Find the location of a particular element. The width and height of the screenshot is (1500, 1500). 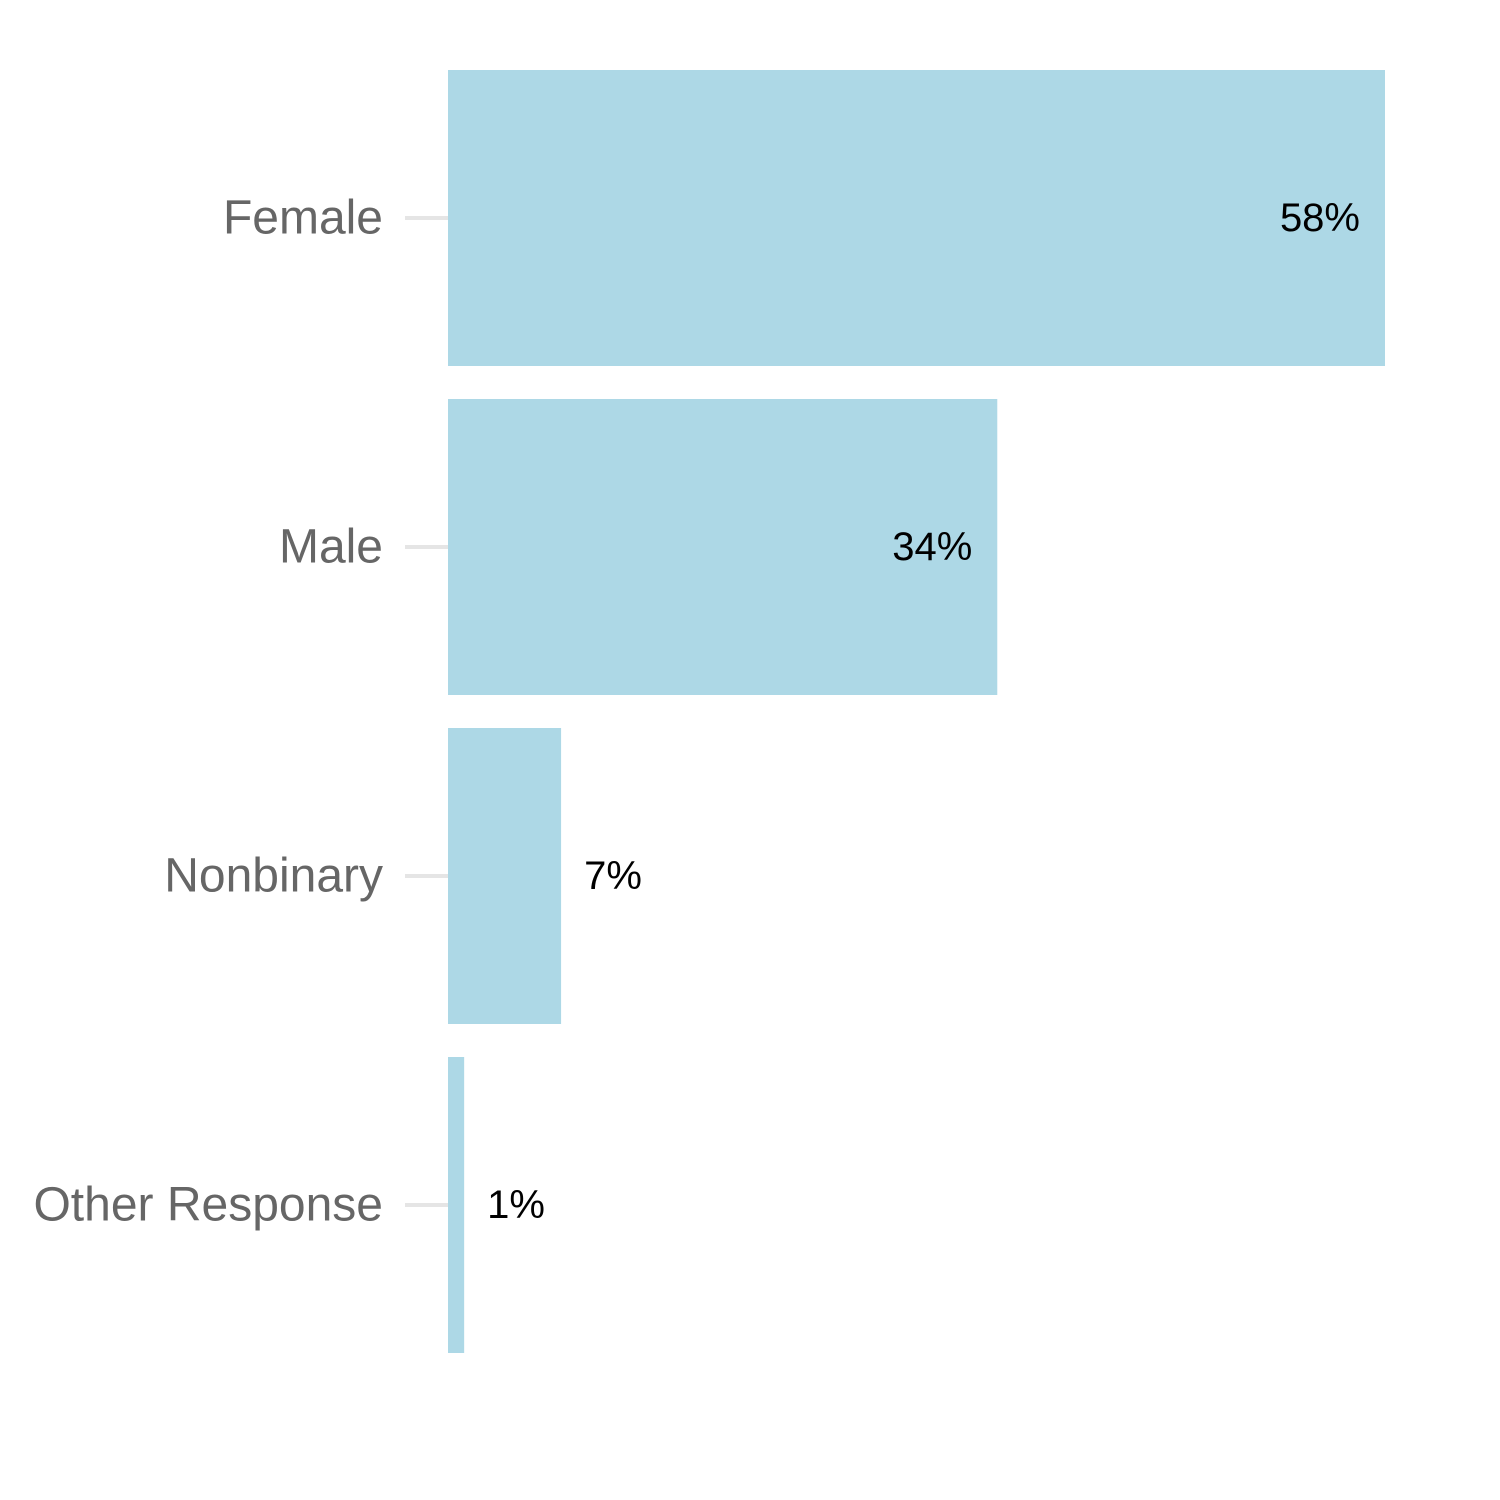

category-label-nonbinary: Nonbinary is located at coordinates (273, 876).